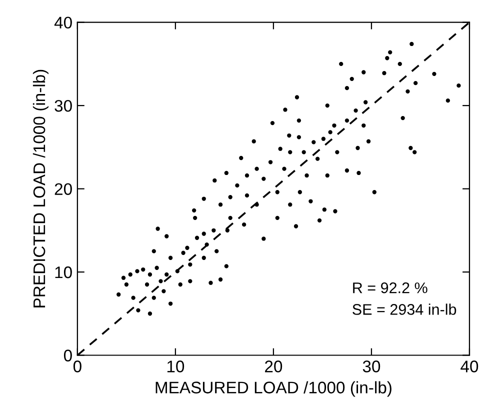  What do you see at coordinates (63, 106) in the screenshot?
I see `y-tick-label: 30` at bounding box center [63, 106].